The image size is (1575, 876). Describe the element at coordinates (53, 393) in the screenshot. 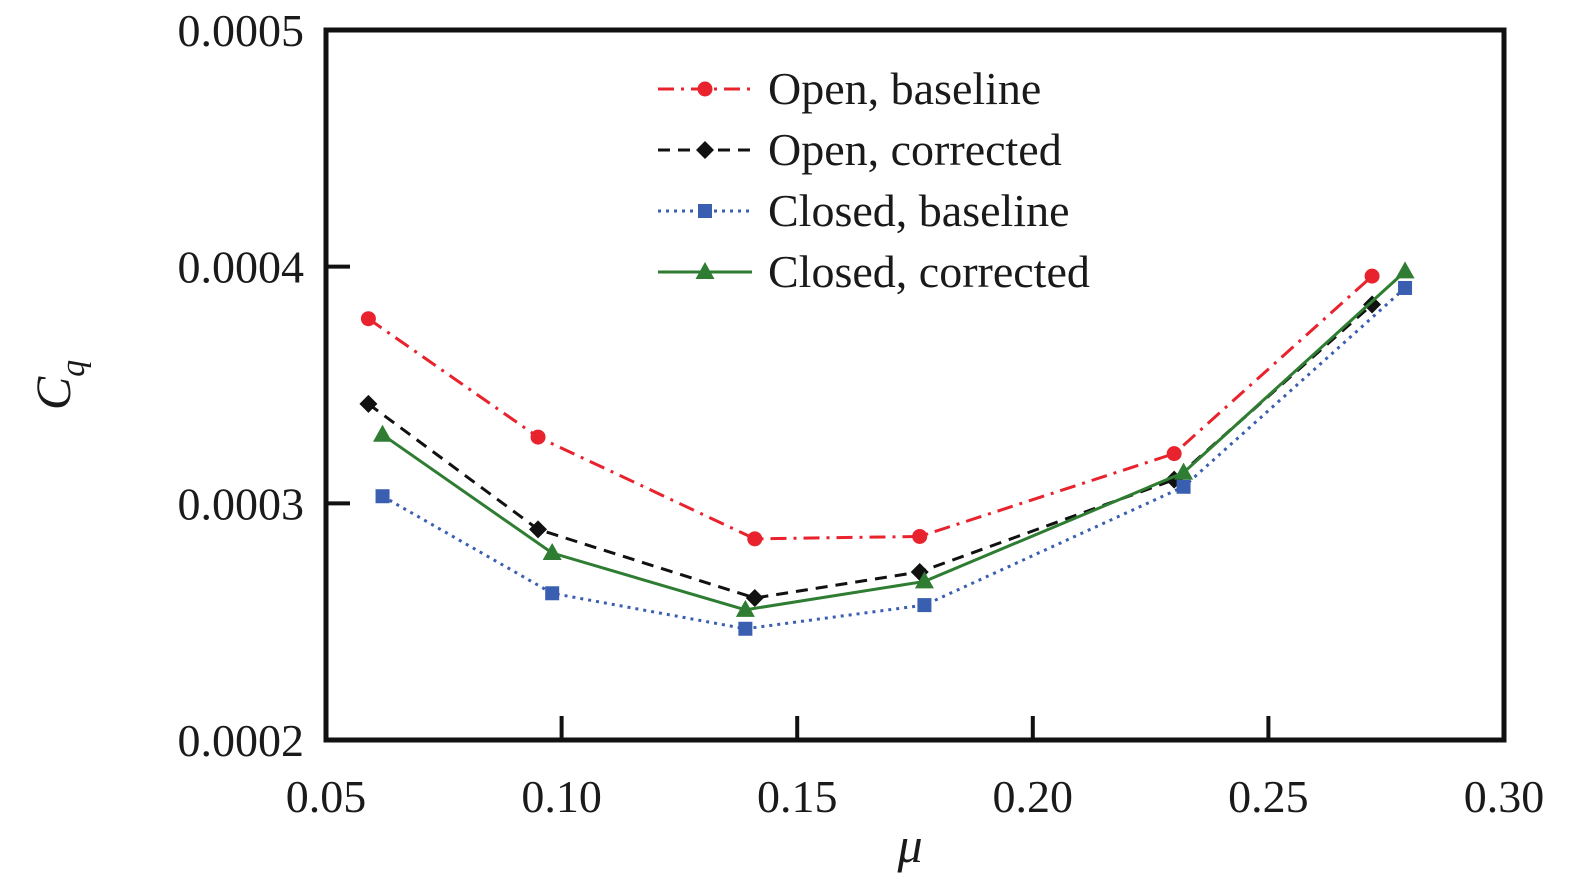

I see `y-axis-title-main: C` at that location.